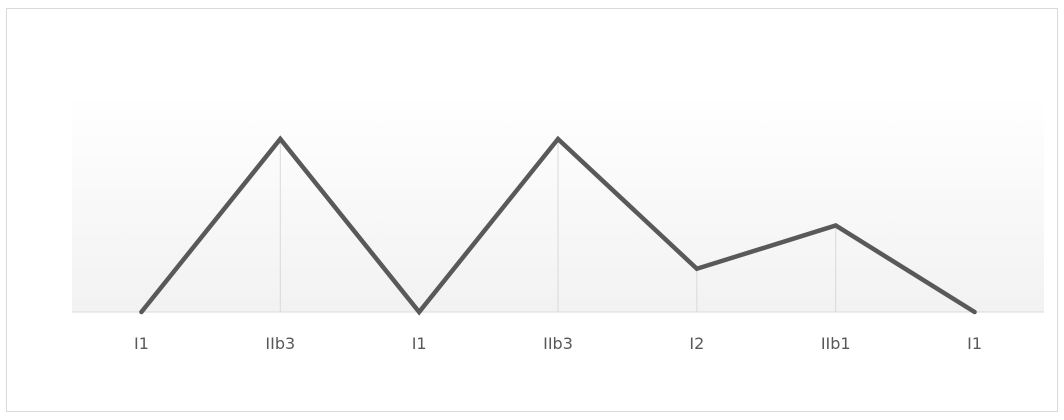  I want to click on x-axis-tick-labels: I1 IIb3 I1 IIb3 I2 IIb1 I1, so click(558, 343).